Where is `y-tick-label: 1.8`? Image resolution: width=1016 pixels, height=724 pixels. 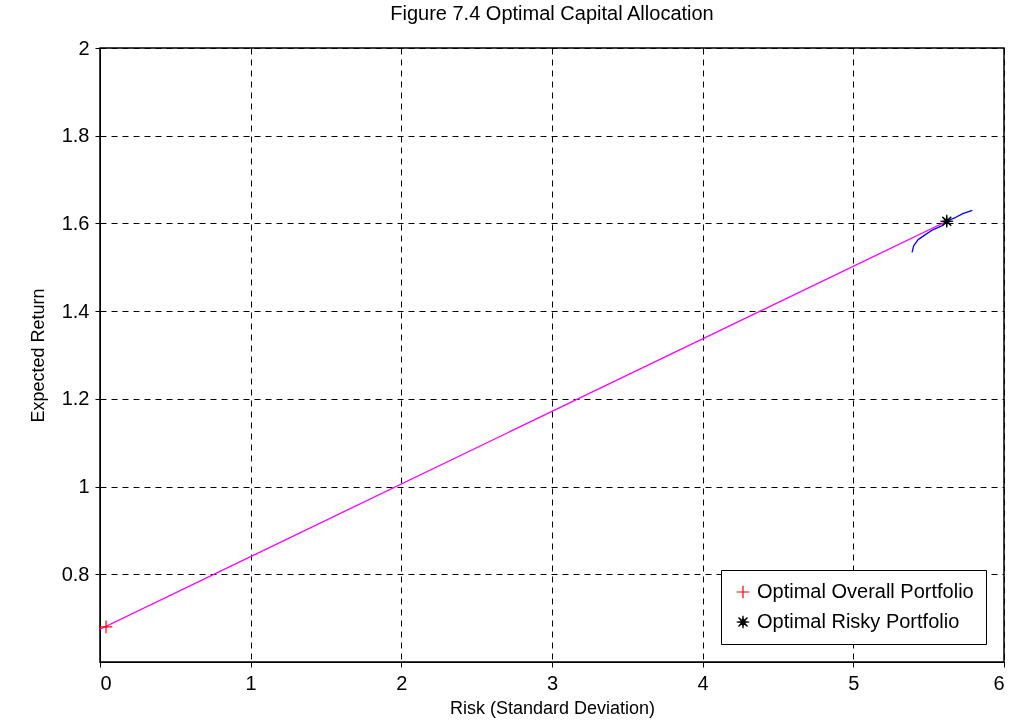
y-tick-label: 1.8 is located at coordinates (75, 135).